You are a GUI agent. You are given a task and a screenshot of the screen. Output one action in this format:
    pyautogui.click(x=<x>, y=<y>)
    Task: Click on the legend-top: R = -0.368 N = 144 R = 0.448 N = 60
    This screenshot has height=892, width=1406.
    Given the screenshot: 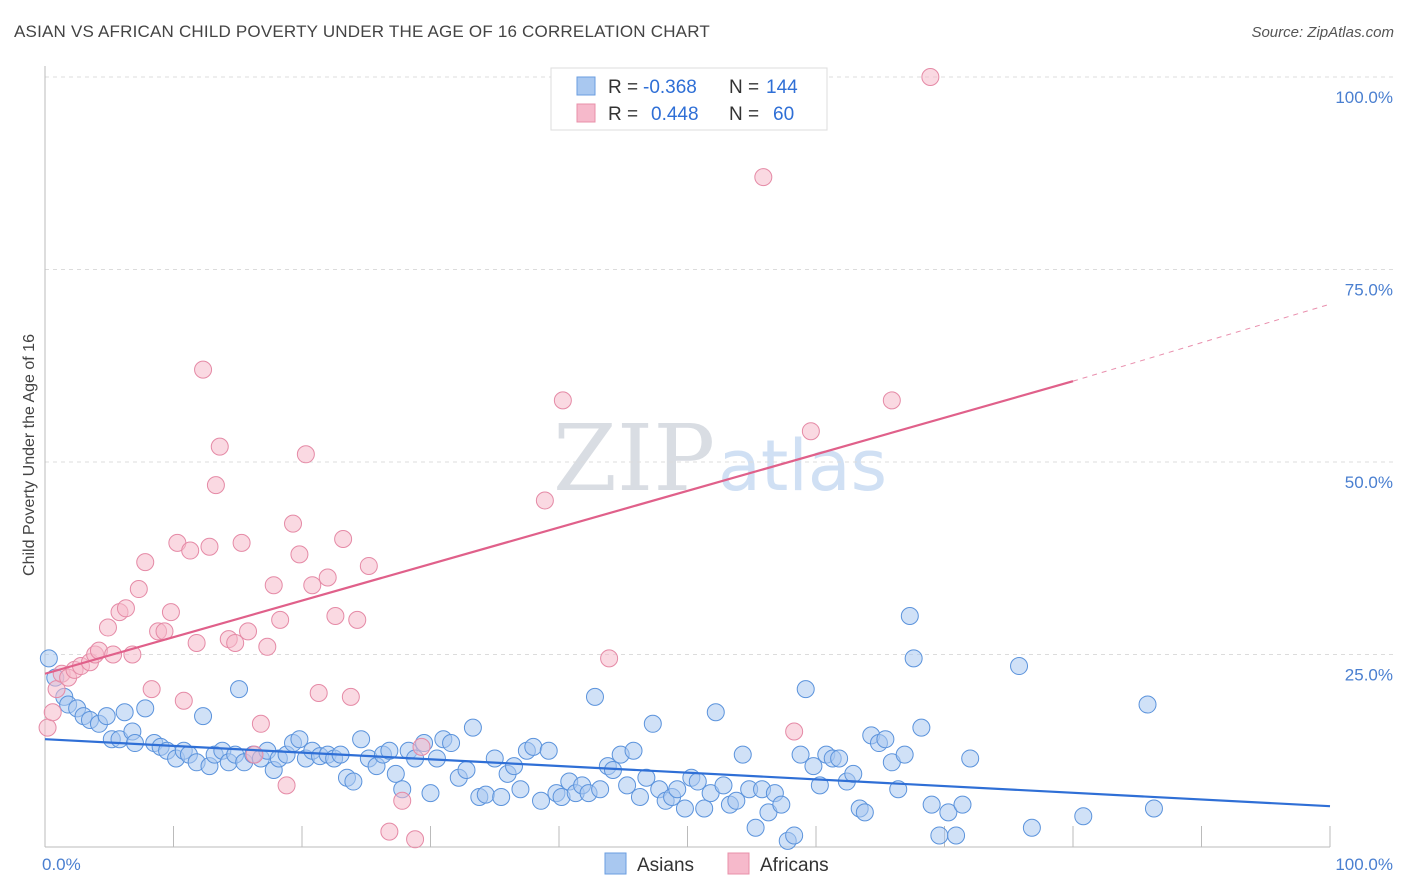 What is the action you would take?
    pyautogui.click(x=689, y=99)
    